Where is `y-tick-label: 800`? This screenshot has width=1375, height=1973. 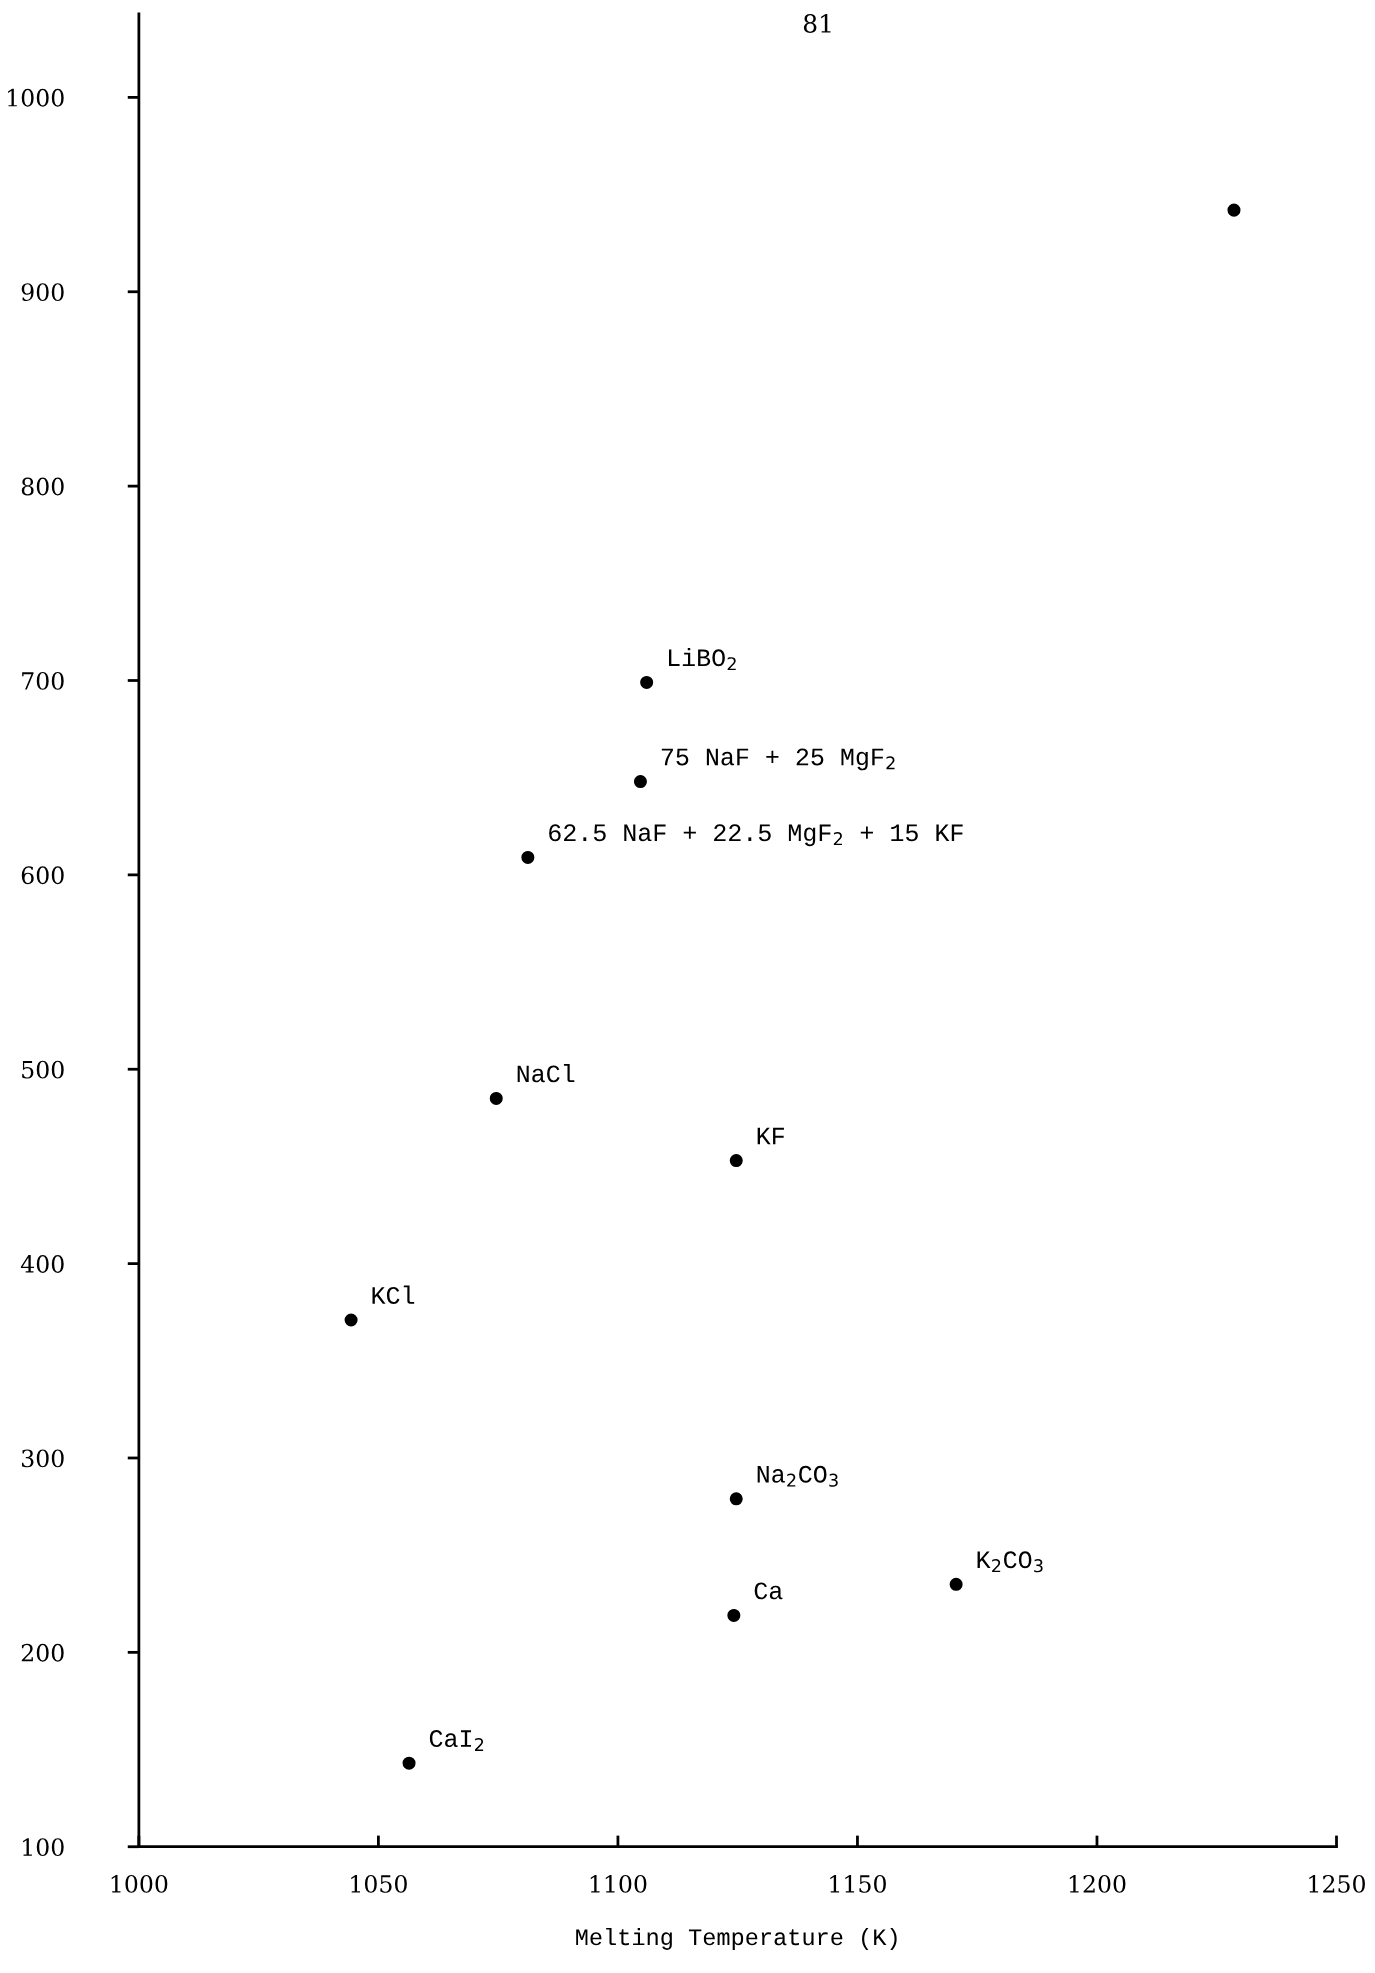 y-tick-label: 800 is located at coordinates (42, 486).